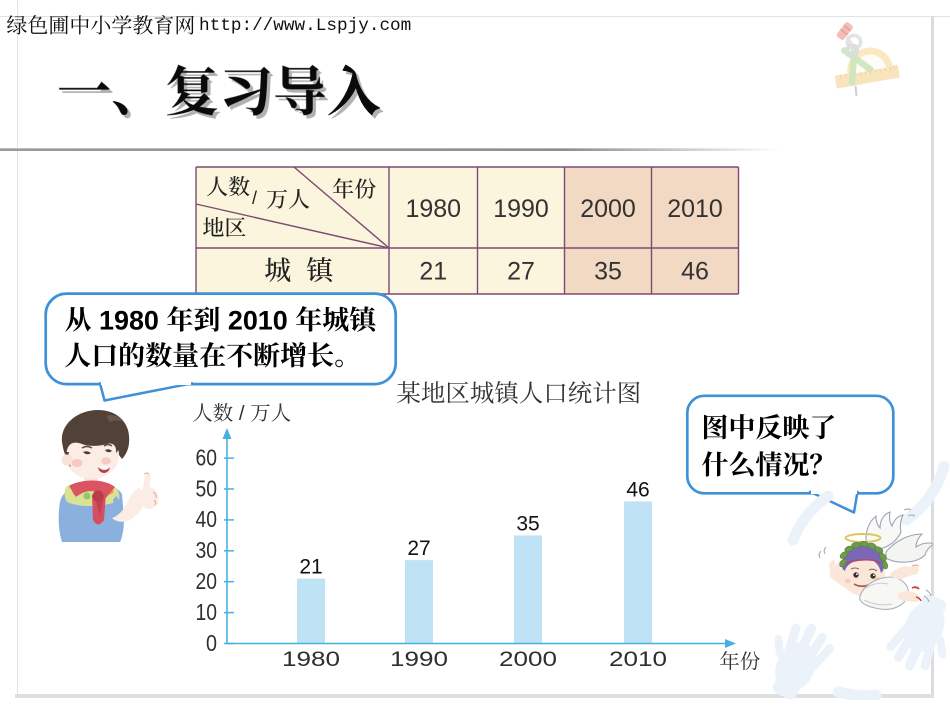 The image size is (950, 713). I want to click on svg-text: 60, so click(207, 457).